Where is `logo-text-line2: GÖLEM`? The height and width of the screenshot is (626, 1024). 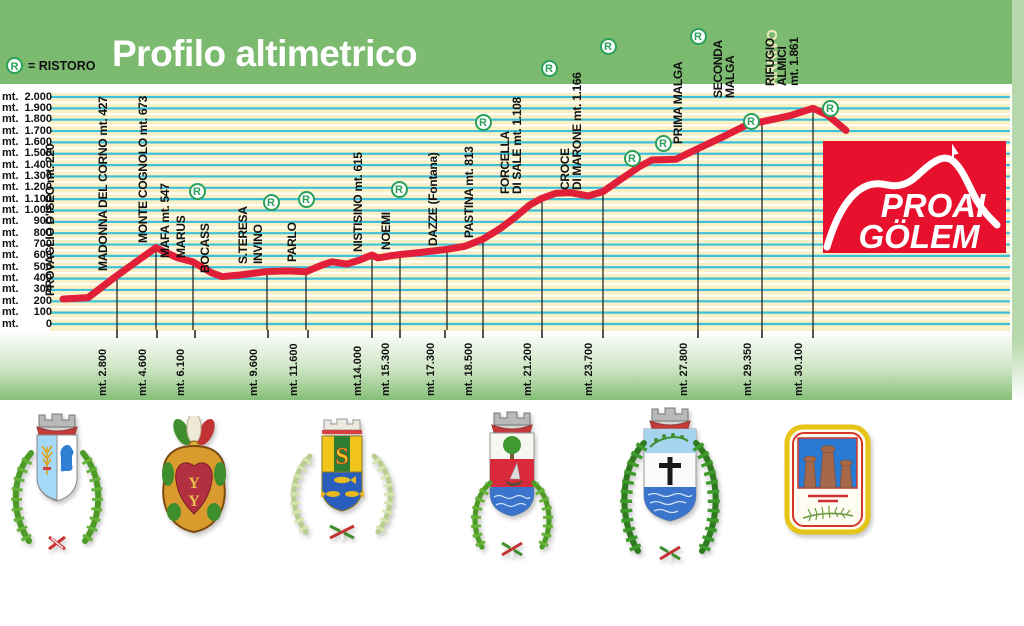
logo-text-line2: GÖLEM is located at coordinates (920, 235).